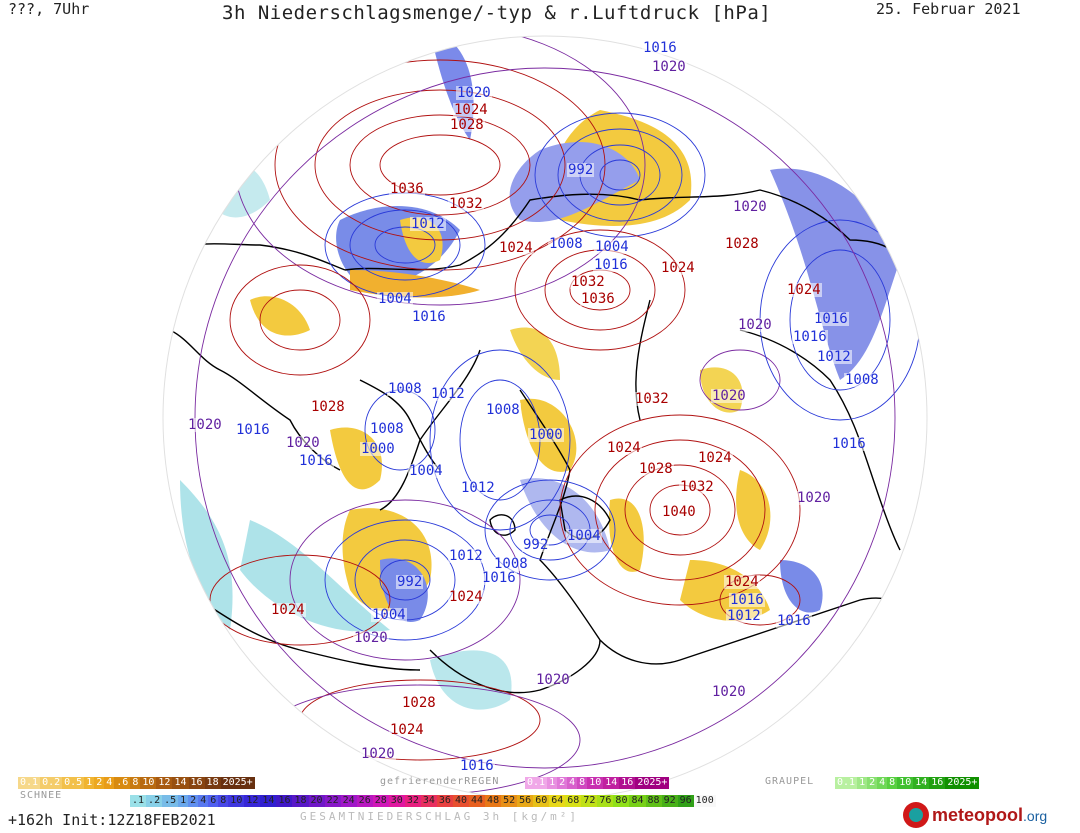 Image resolution: width=1080 pixels, height=833 pixels. What do you see at coordinates (223, 801) in the screenshot?
I see `total-step: 8` at bounding box center [223, 801].